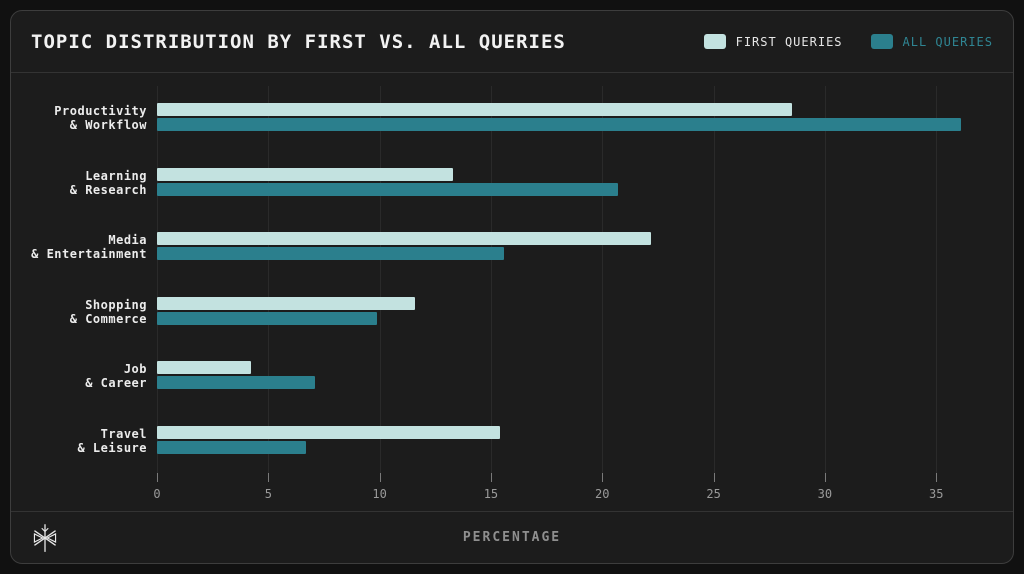 The image size is (1024, 574). Describe the element at coordinates (331, 254) in the screenshot. I see `bar-all-queries-media-entertainment` at that location.